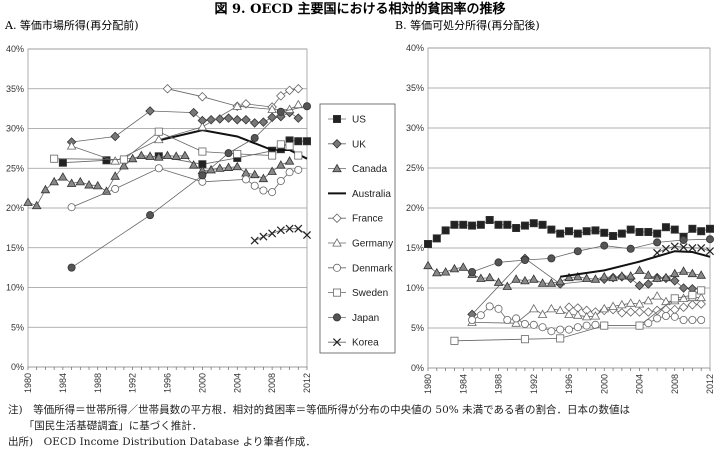 This screenshot has height=452, width=720. I want to click on series-uk, so click(185, 126).